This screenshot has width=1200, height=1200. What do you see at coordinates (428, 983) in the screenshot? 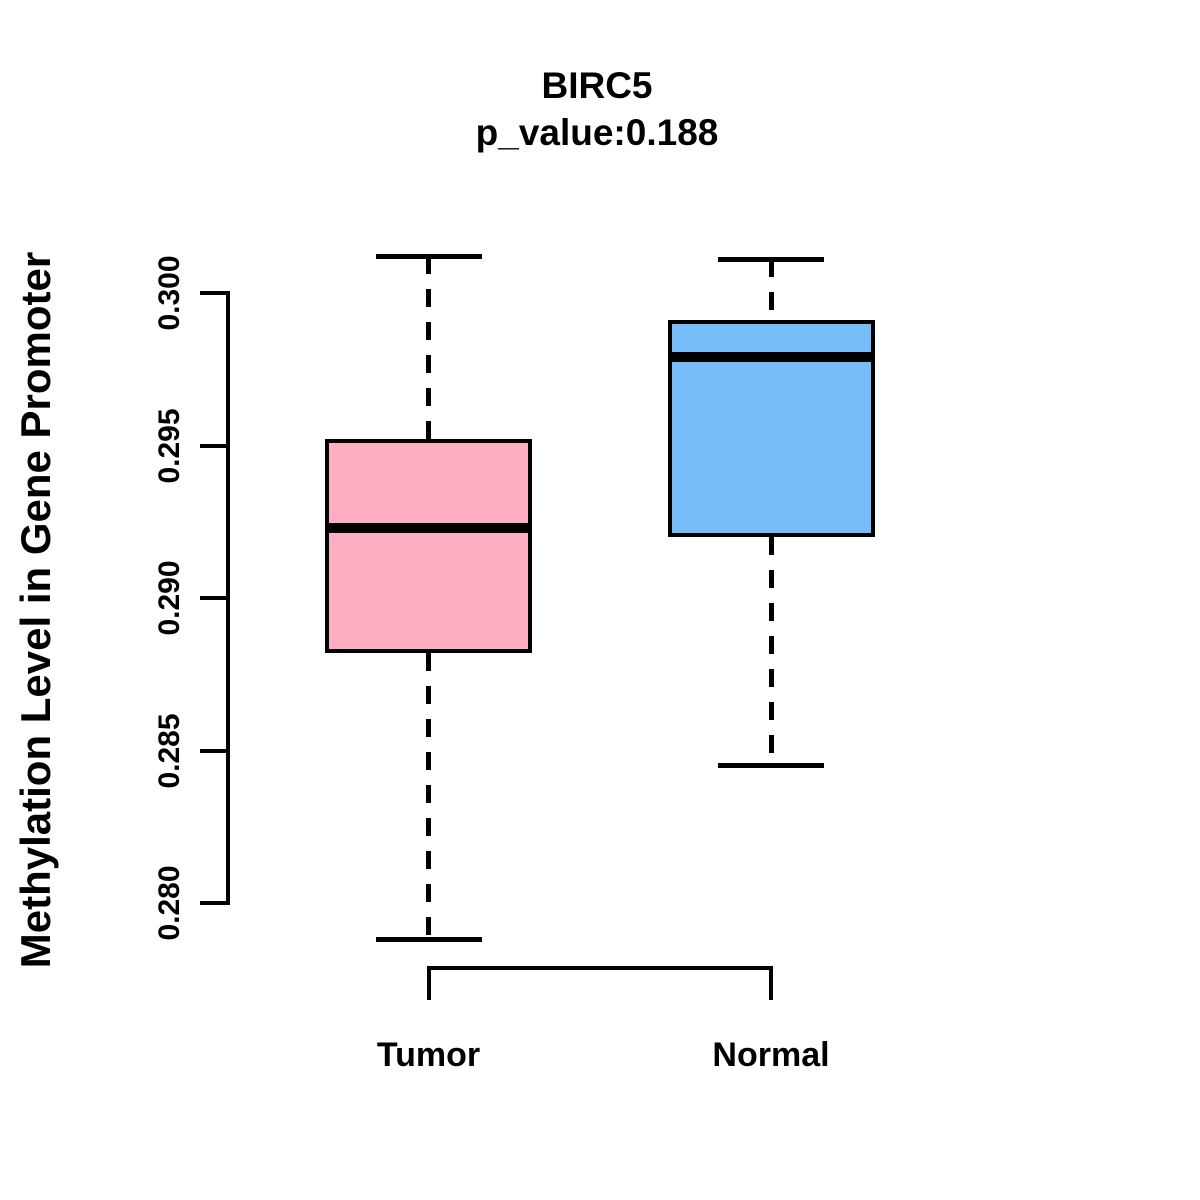
I see `comparison-bracket-left-leg` at bounding box center [428, 983].